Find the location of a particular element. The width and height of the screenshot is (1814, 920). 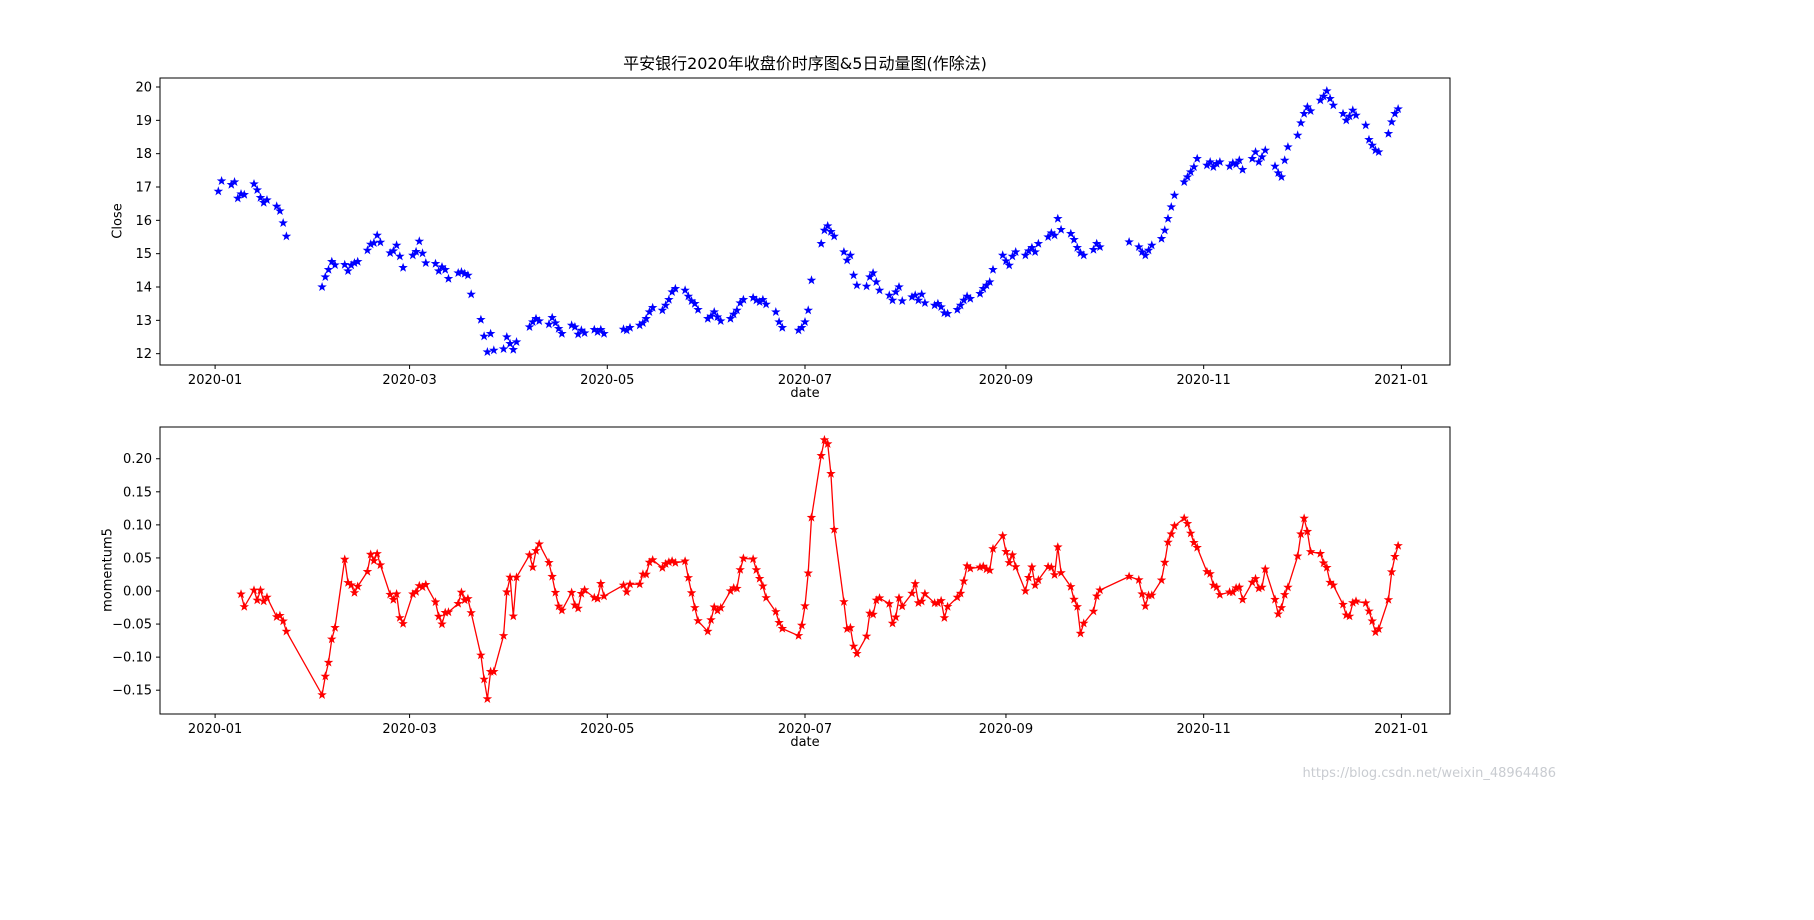

y-tick-label: 0.20 is located at coordinates (137, 459).